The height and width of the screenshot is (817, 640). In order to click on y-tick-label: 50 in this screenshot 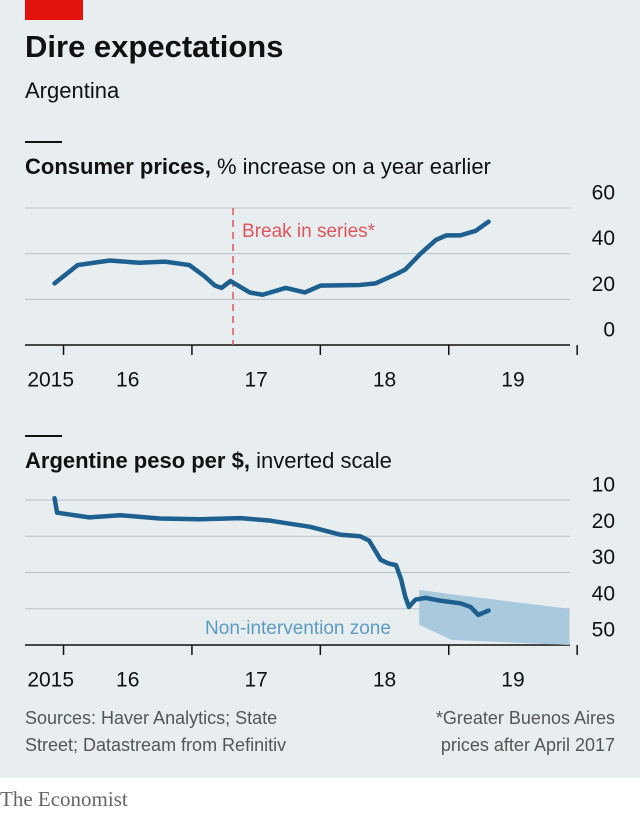, I will do `click(603, 630)`.